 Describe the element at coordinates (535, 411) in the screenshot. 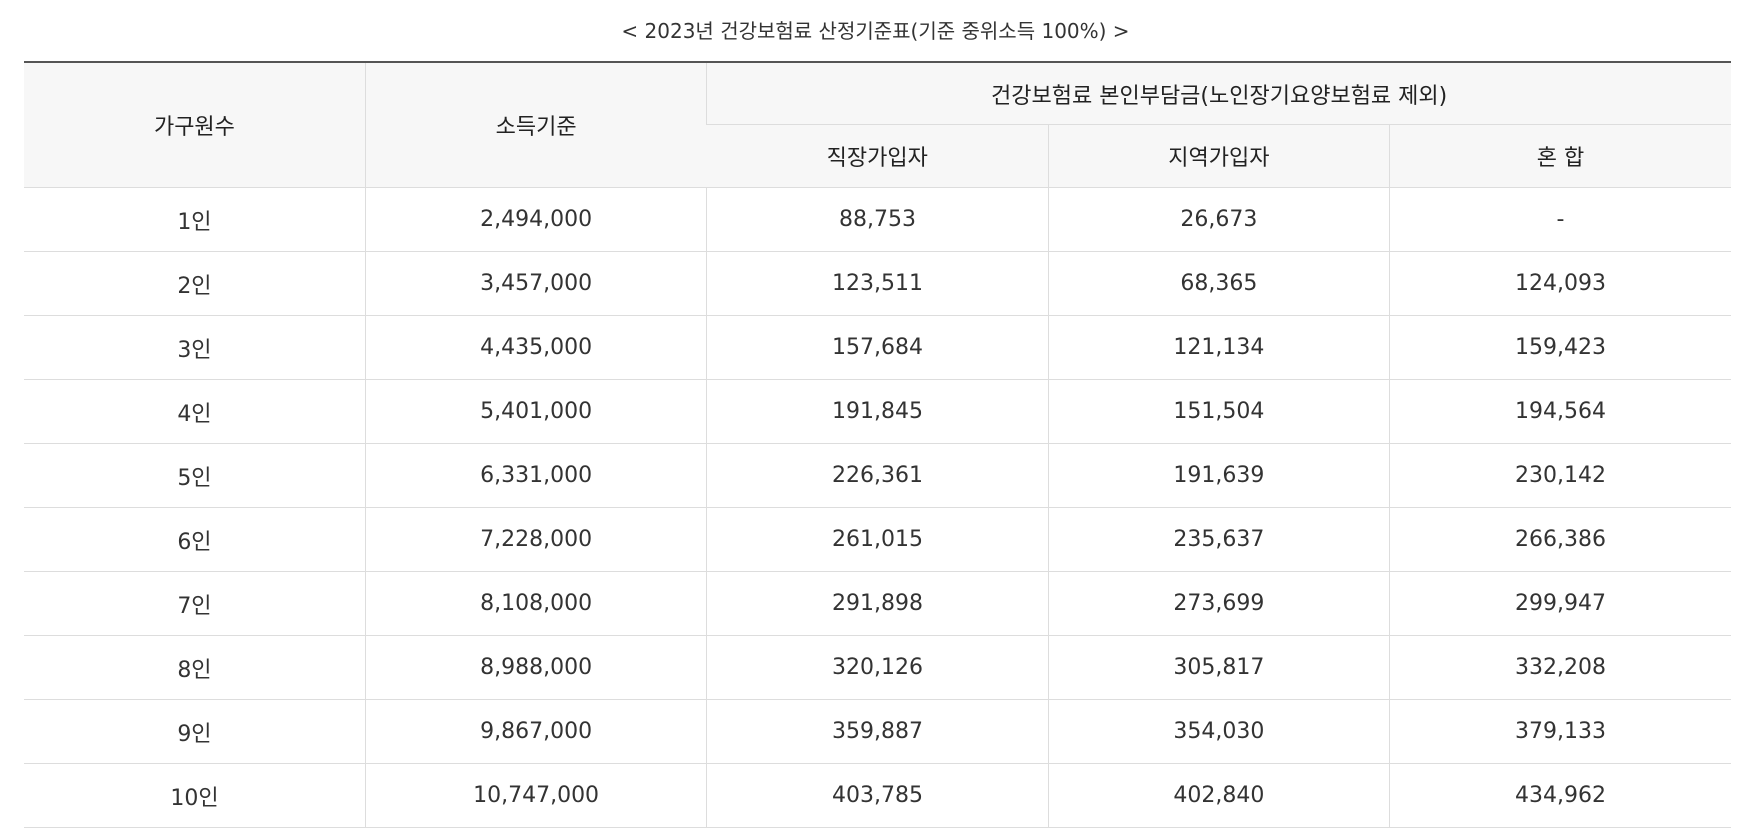

I see `cell-income: 5,401,000` at that location.